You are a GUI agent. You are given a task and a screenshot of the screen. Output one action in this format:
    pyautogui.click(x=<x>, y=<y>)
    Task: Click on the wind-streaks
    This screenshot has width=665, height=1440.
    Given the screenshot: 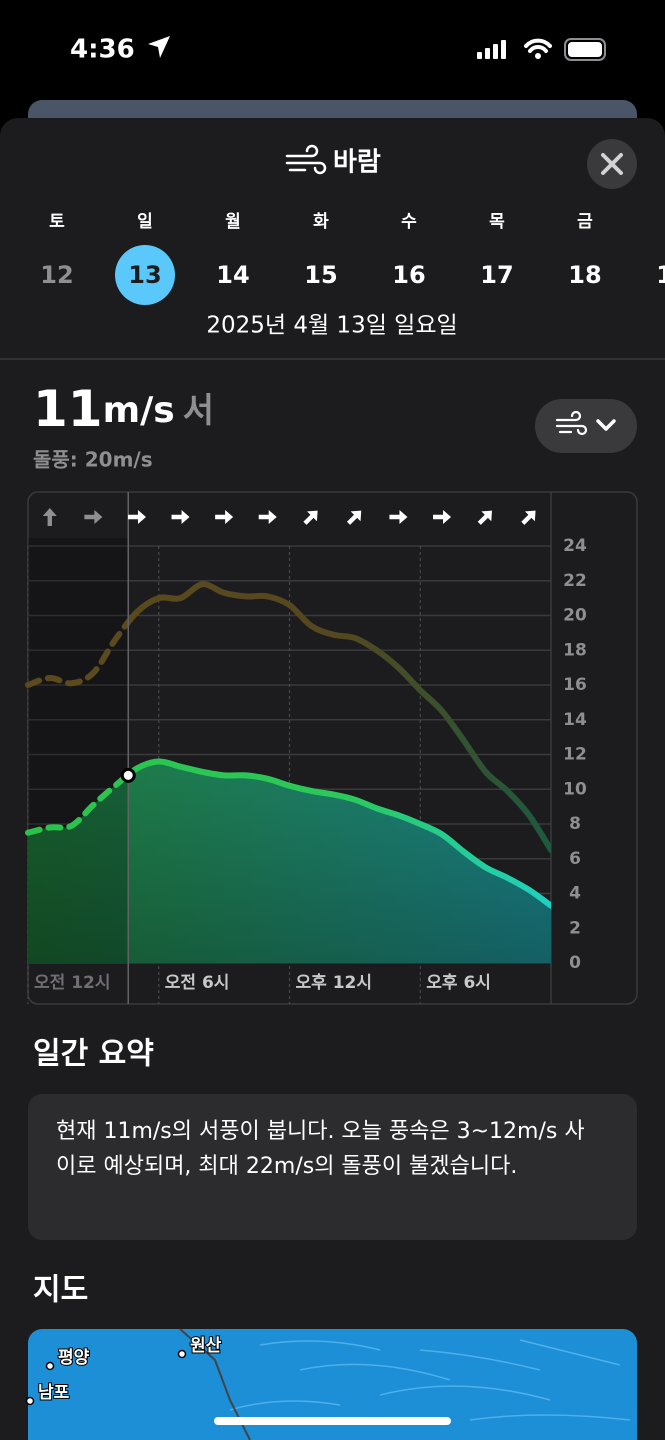 What is the action you would take?
    pyautogui.click(x=430, y=1380)
    